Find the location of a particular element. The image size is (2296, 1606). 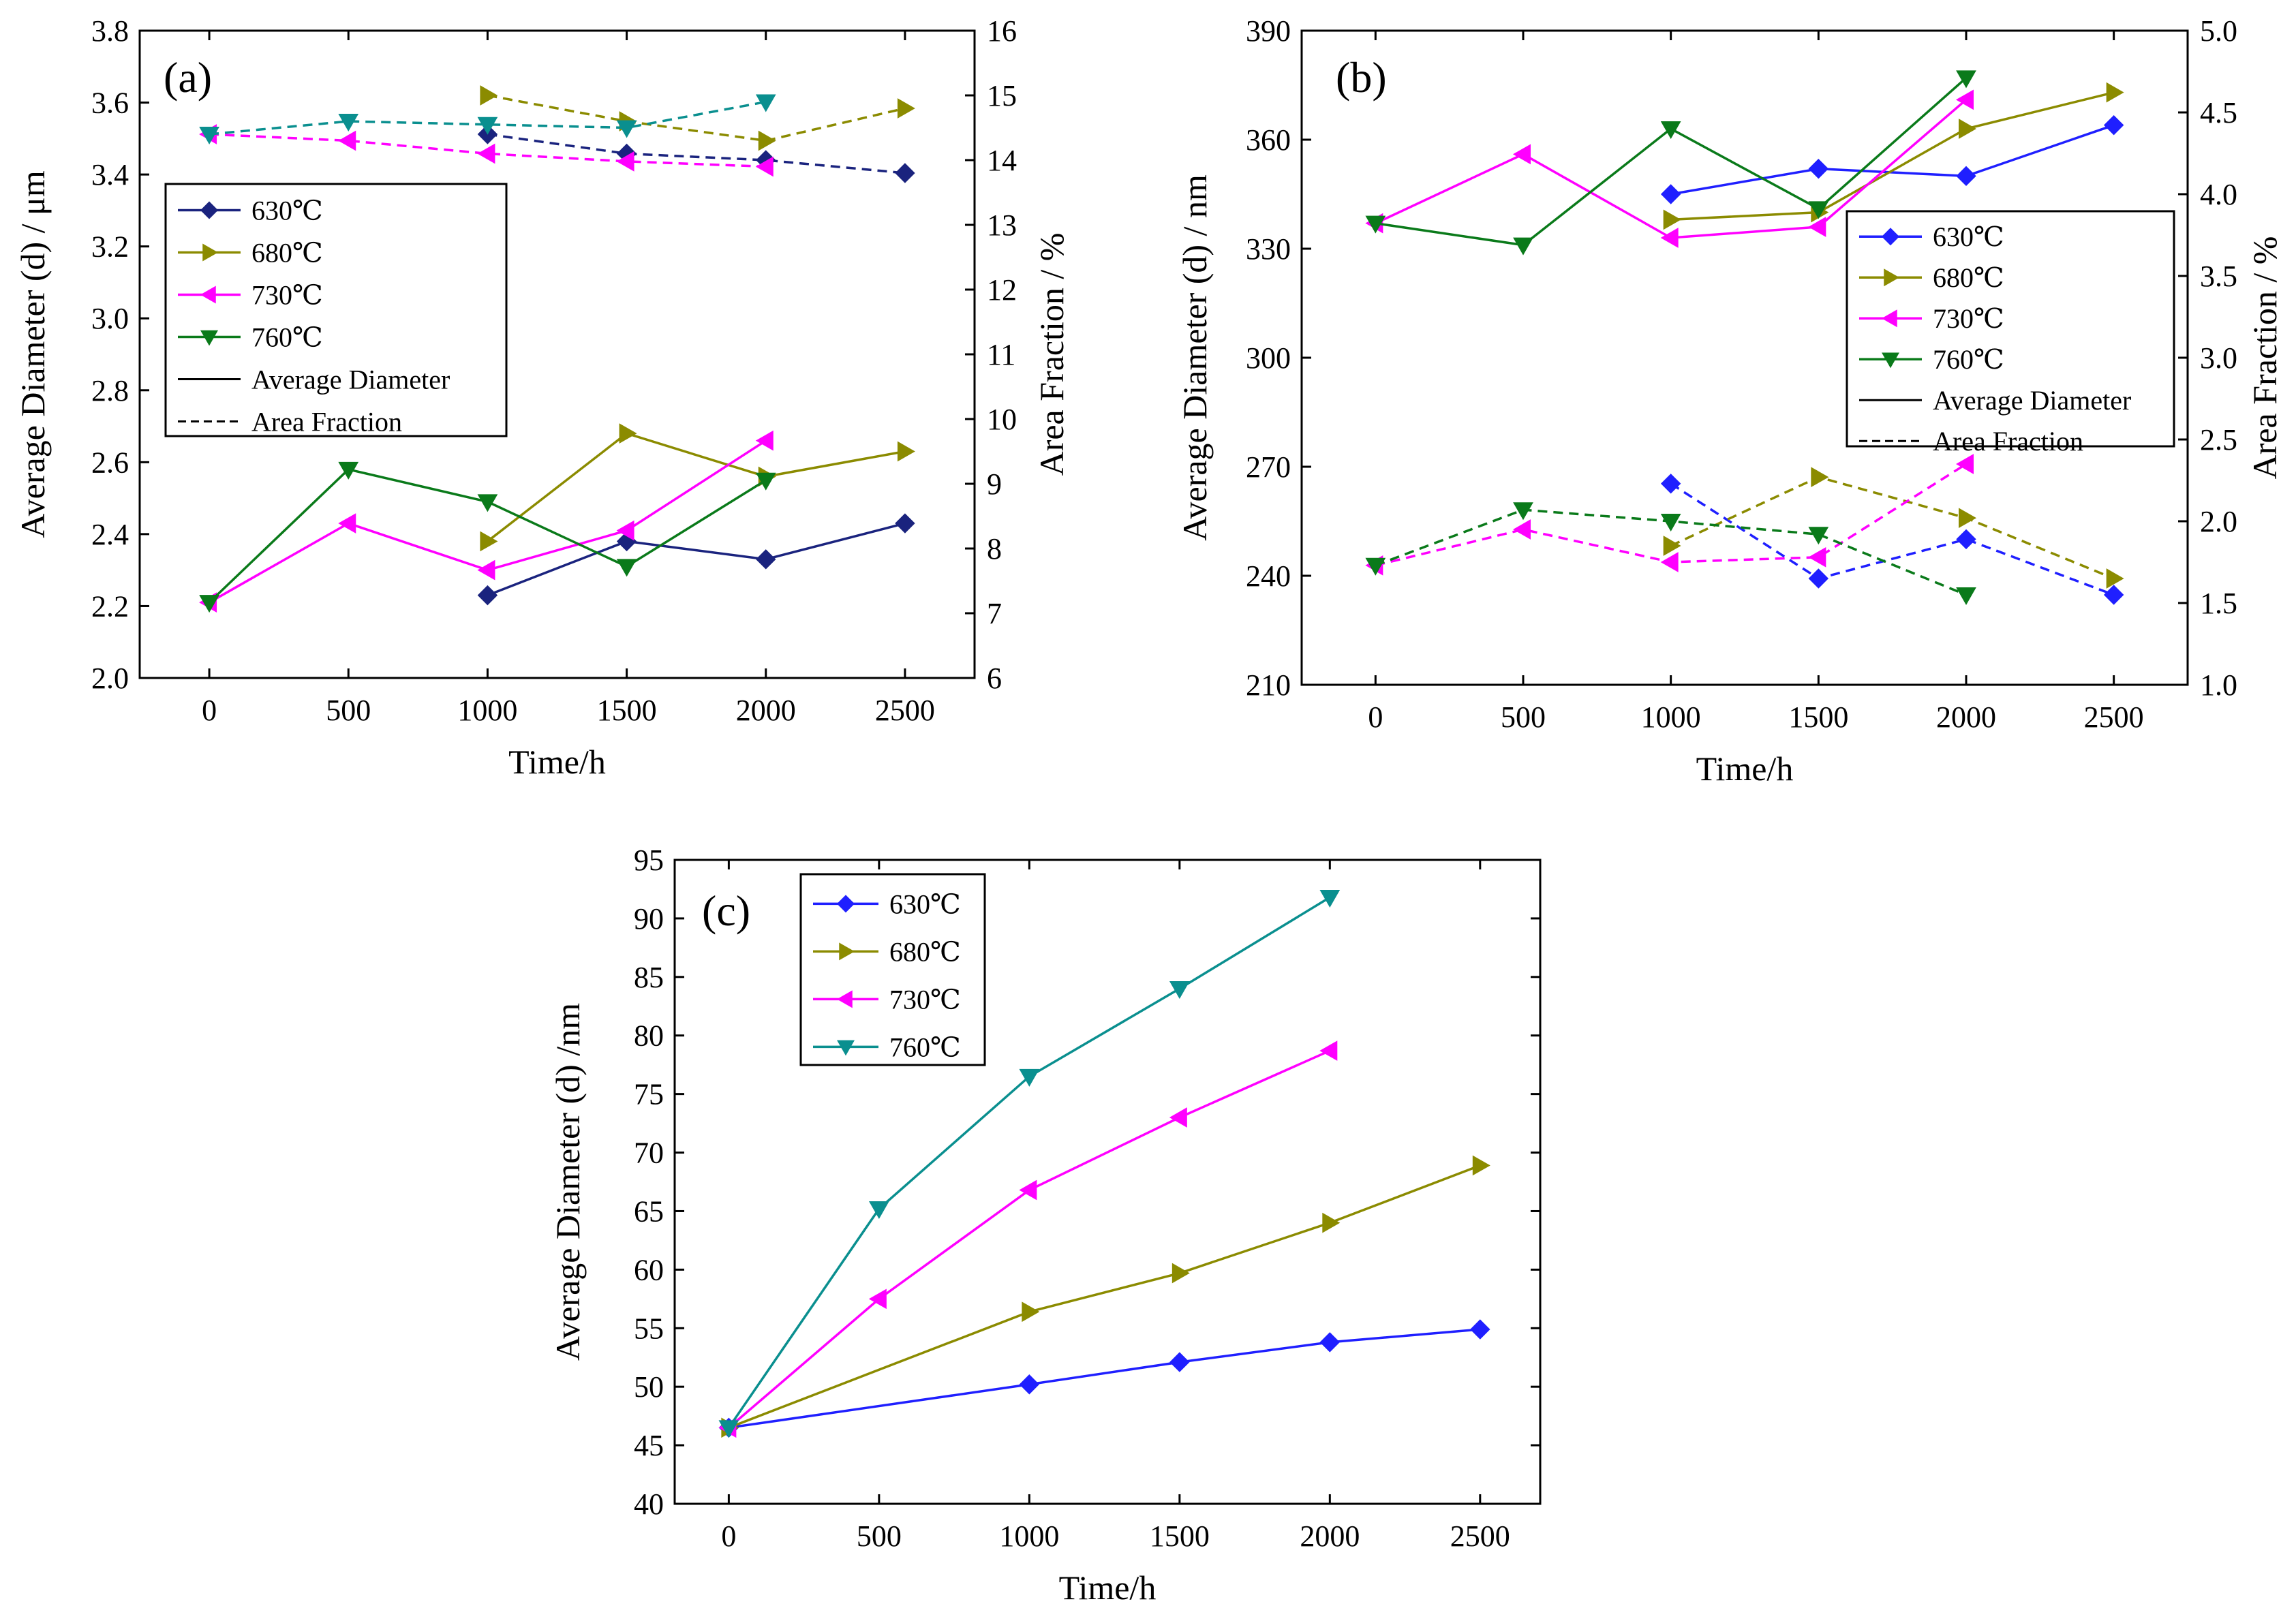

panel-label: (c) is located at coordinates (726, 910).